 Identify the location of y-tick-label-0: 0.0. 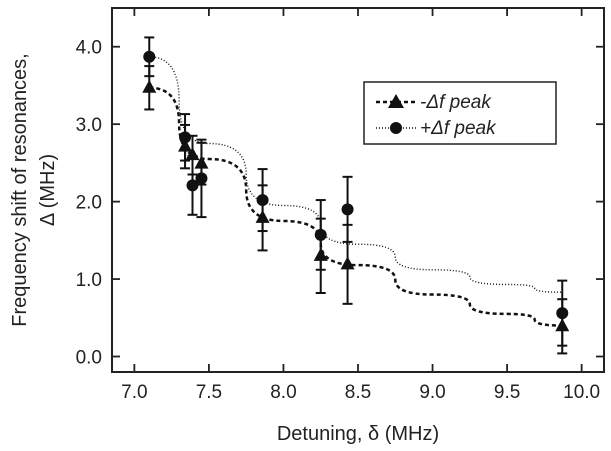
(89, 358).